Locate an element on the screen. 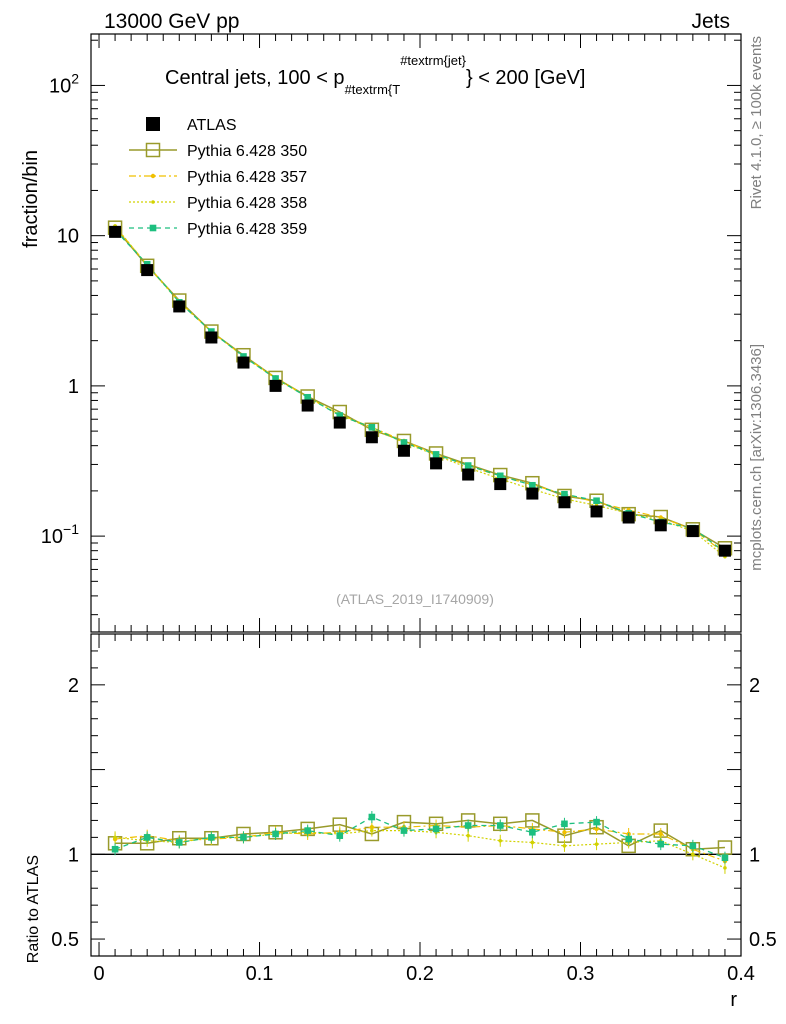  ratio-y-tick-label-left: 0.5 is located at coordinates (65, 940).